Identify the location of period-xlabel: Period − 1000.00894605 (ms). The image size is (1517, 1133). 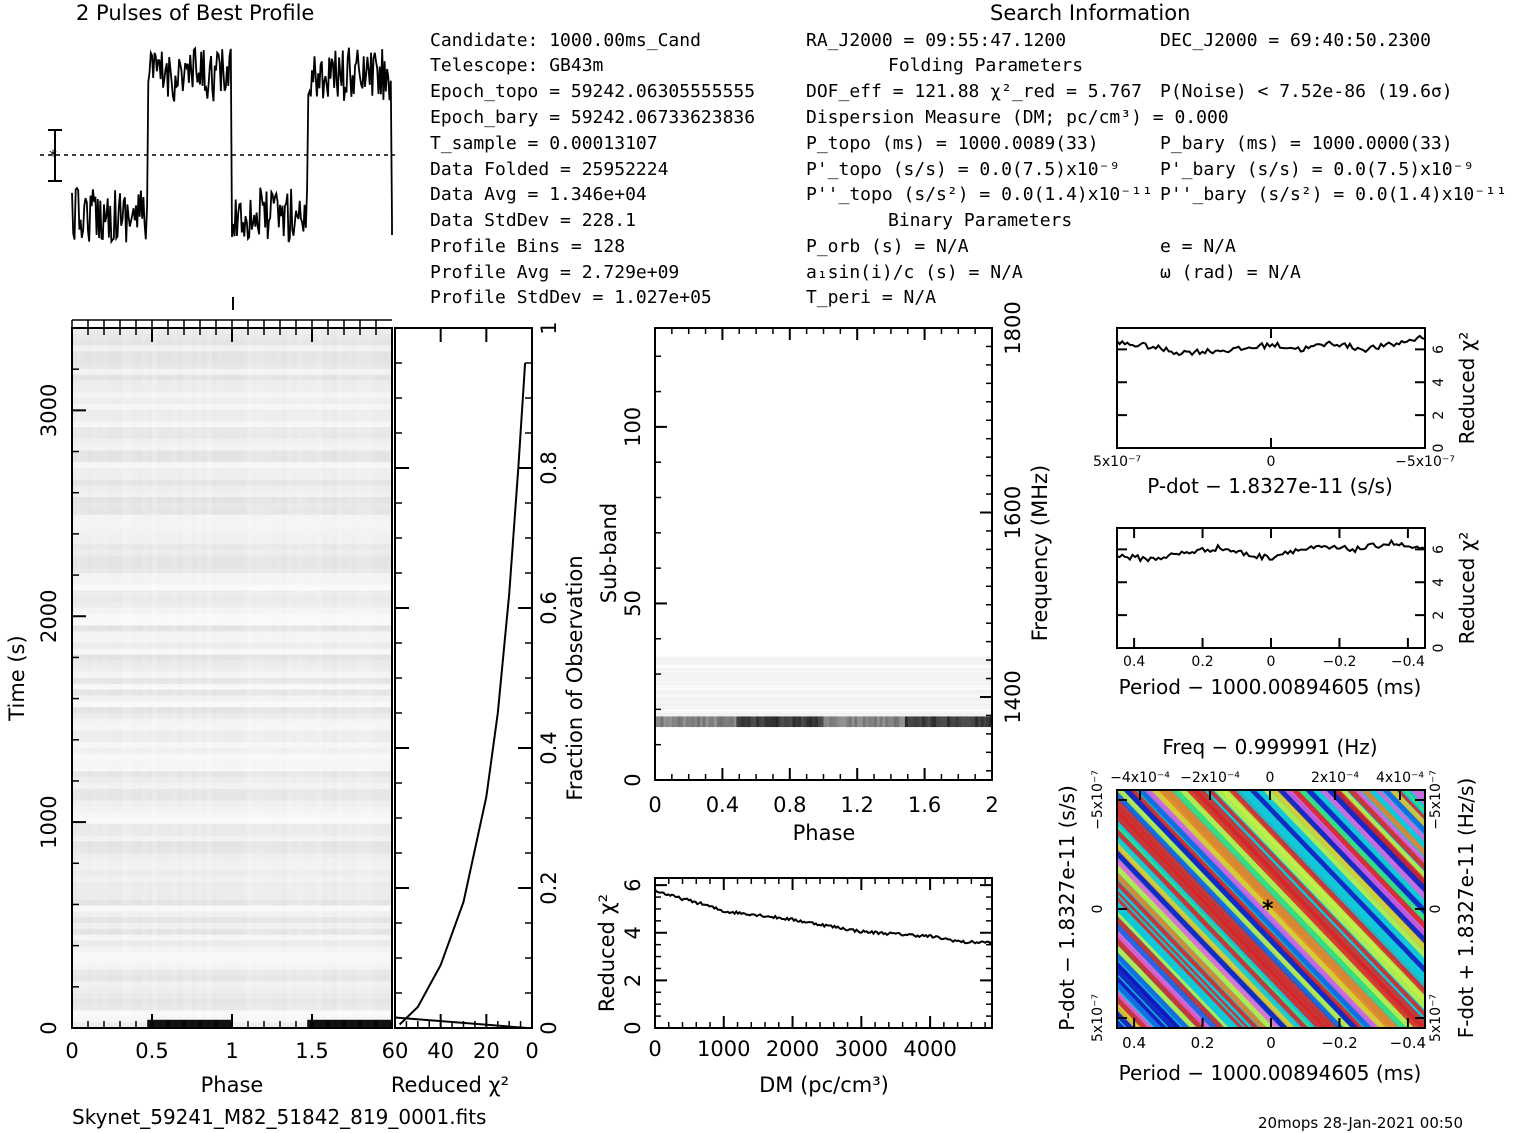
(1270, 687).